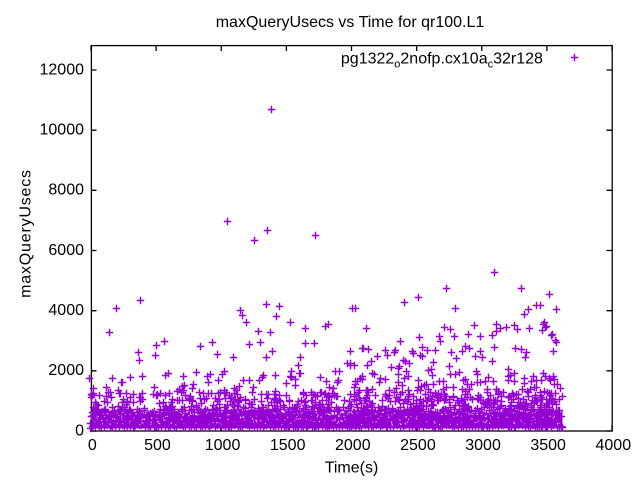 The image size is (640, 480). What do you see at coordinates (548, 445) in the screenshot?
I see `svg-text: 3500` at bounding box center [548, 445].